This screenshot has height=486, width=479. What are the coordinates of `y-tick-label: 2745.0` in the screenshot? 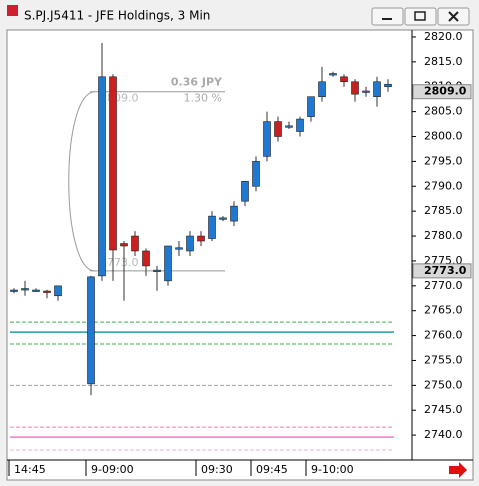 It's located at (443, 409).